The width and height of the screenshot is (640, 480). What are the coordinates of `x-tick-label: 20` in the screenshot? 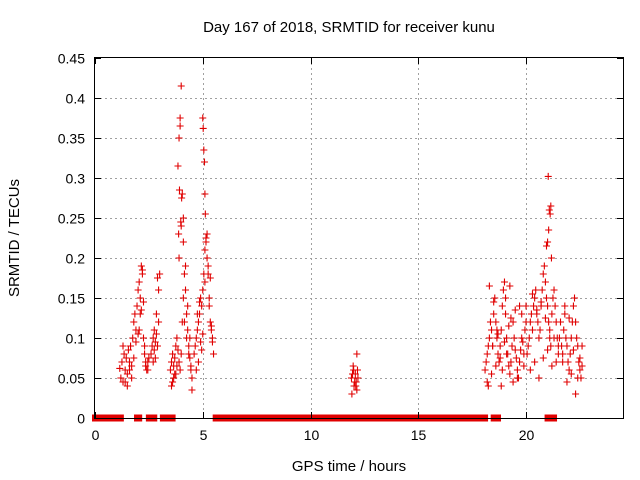 It's located at (527, 435).